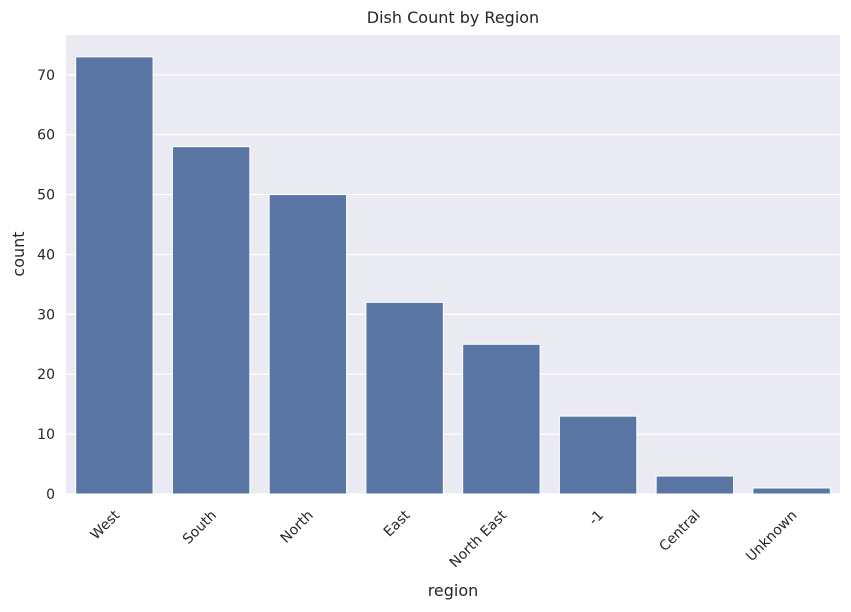  Describe the element at coordinates (46, 255) in the screenshot. I see `y-tick-label: 40` at that location.